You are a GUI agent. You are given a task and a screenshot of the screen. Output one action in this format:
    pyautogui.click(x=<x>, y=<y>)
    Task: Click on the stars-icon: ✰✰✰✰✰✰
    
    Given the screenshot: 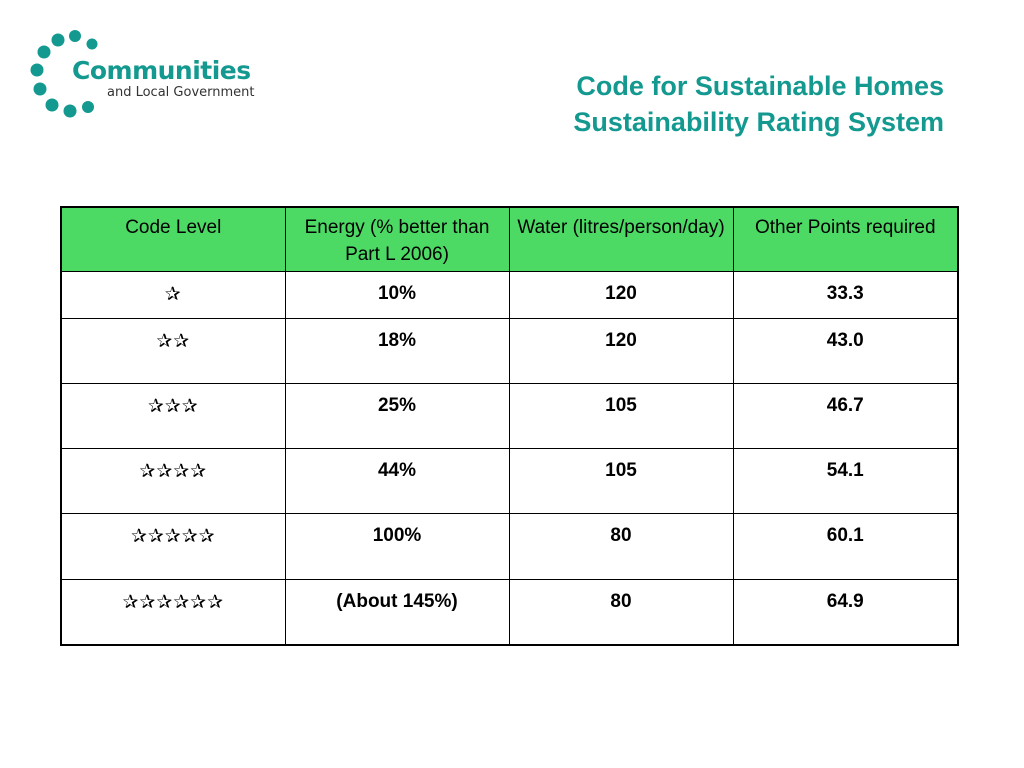 What is the action you would take?
    pyautogui.click(x=173, y=601)
    